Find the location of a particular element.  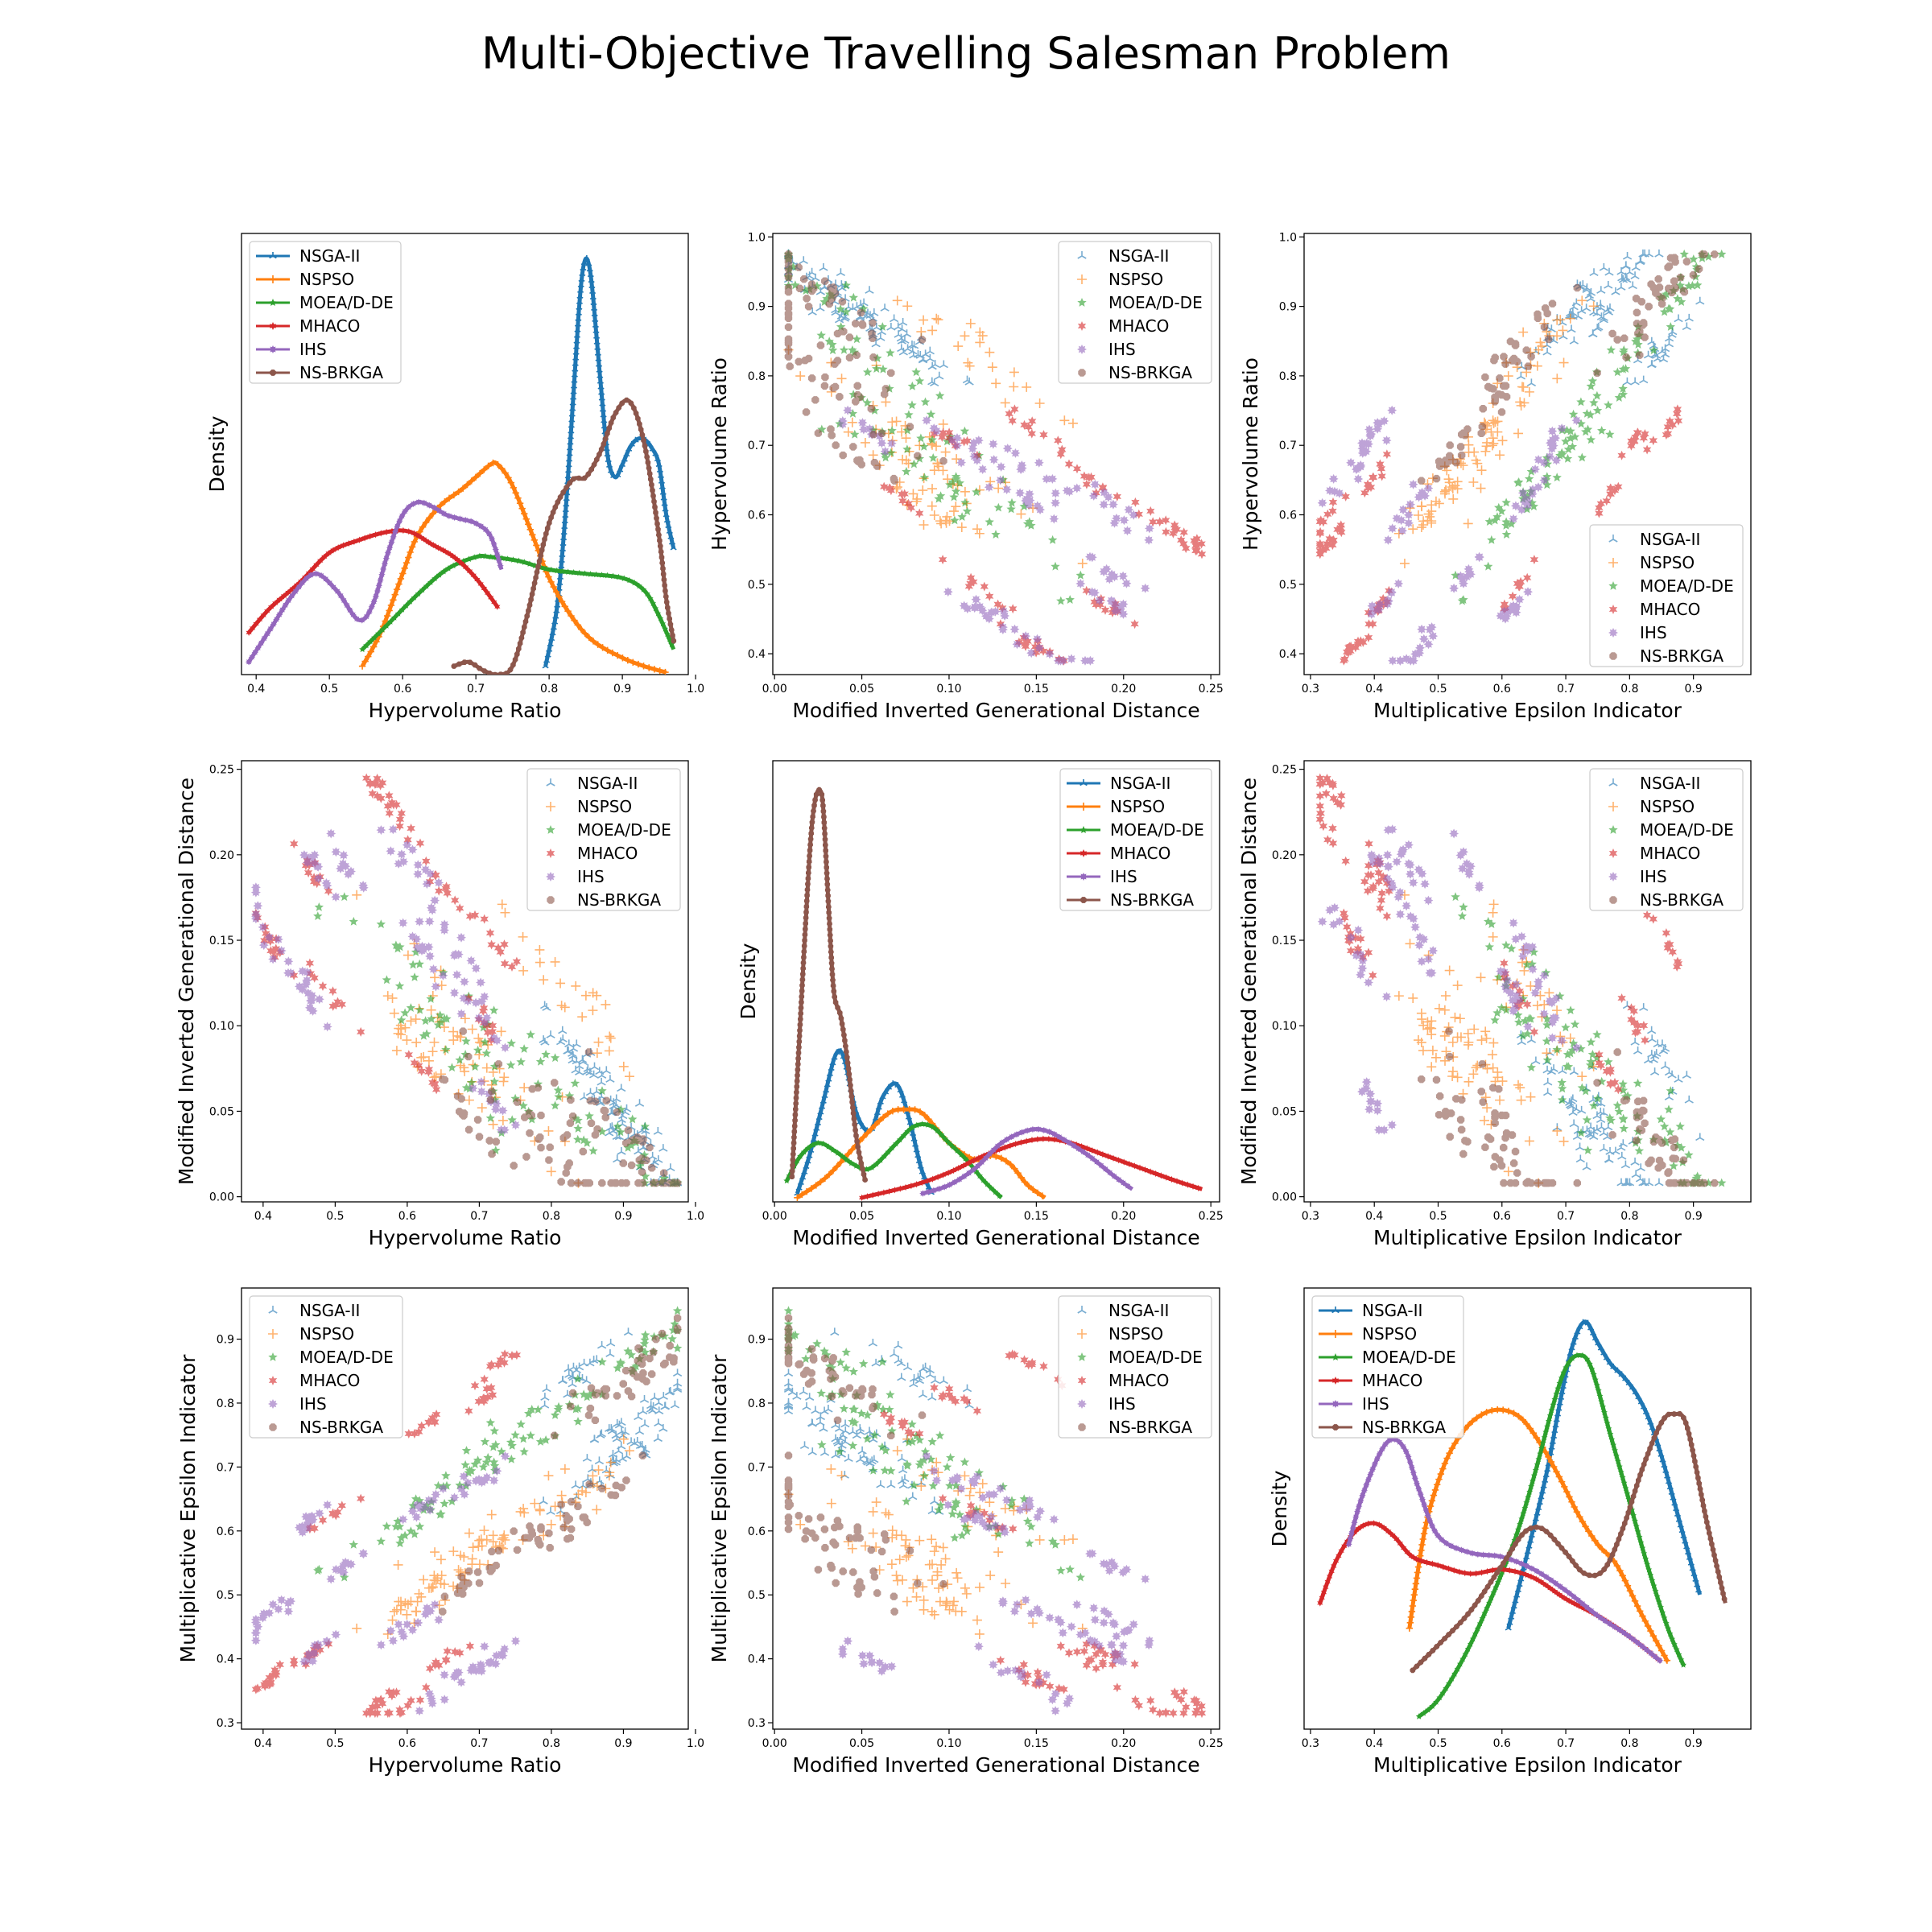

series-nsga-ii is located at coordinates (609, 462).